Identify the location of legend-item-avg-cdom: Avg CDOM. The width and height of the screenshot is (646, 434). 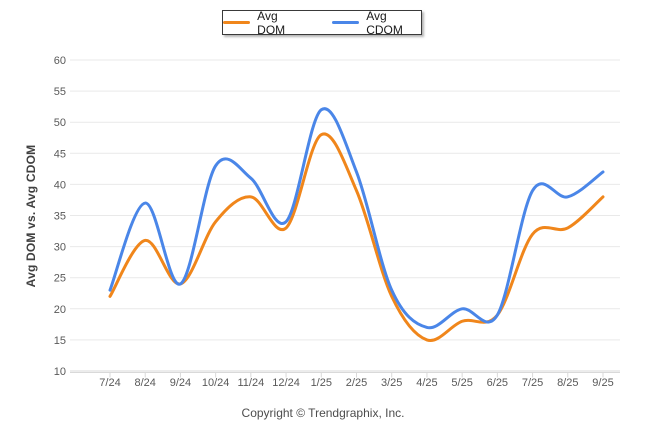
(376, 23).